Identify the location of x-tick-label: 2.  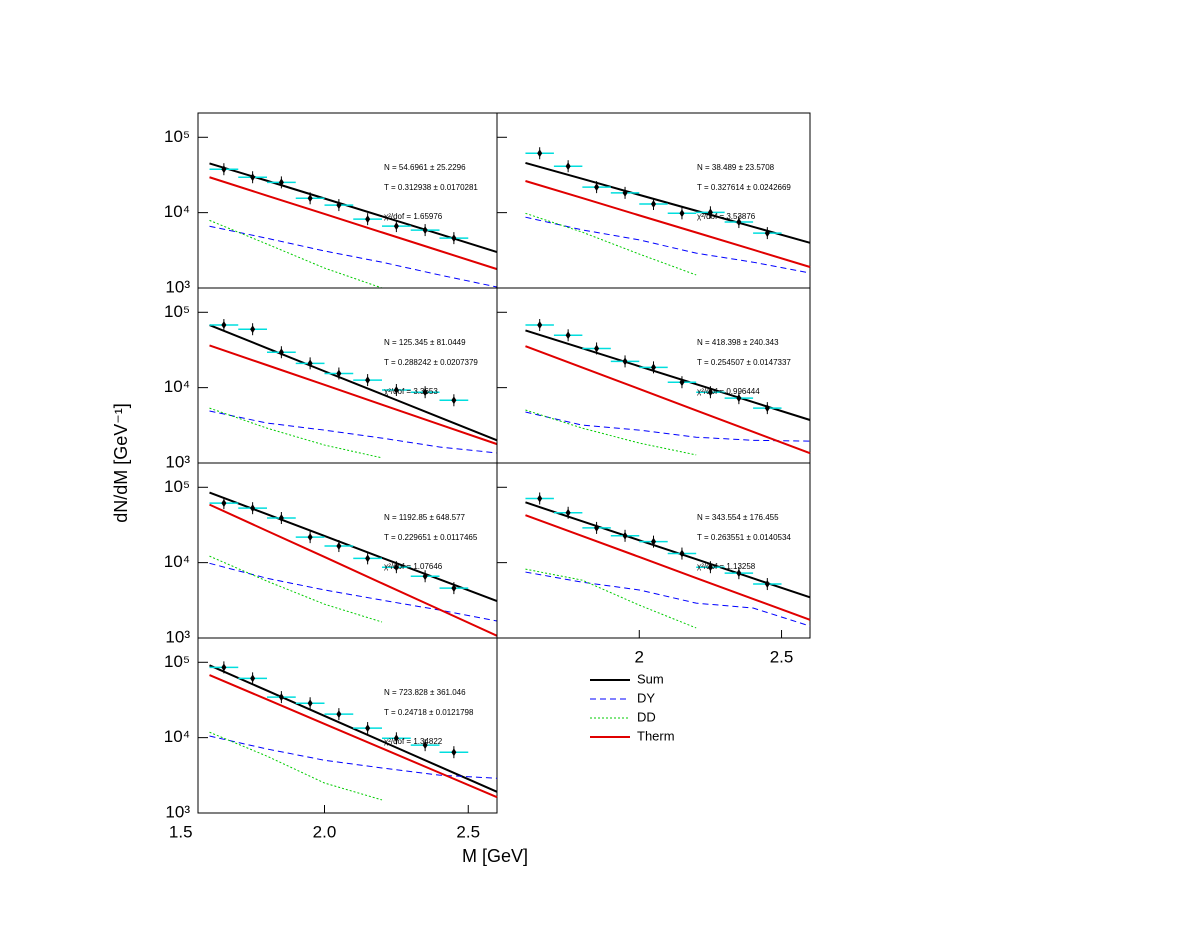
(639, 656).